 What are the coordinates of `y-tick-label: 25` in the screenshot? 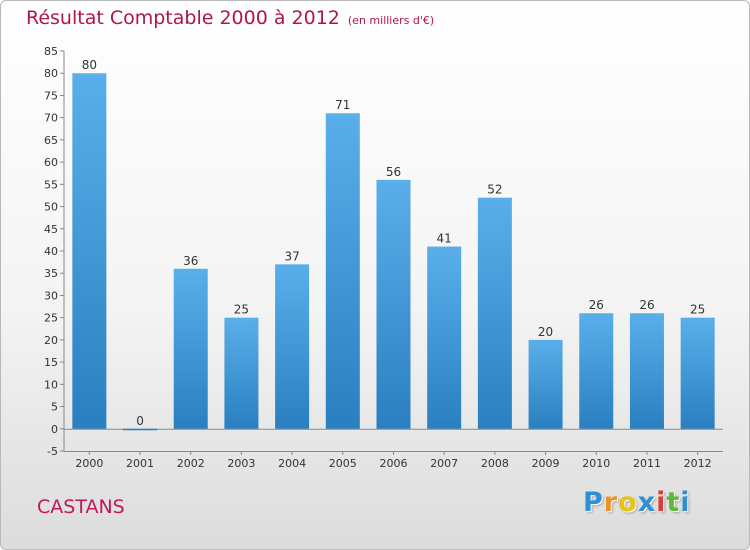 It's located at (51, 318).